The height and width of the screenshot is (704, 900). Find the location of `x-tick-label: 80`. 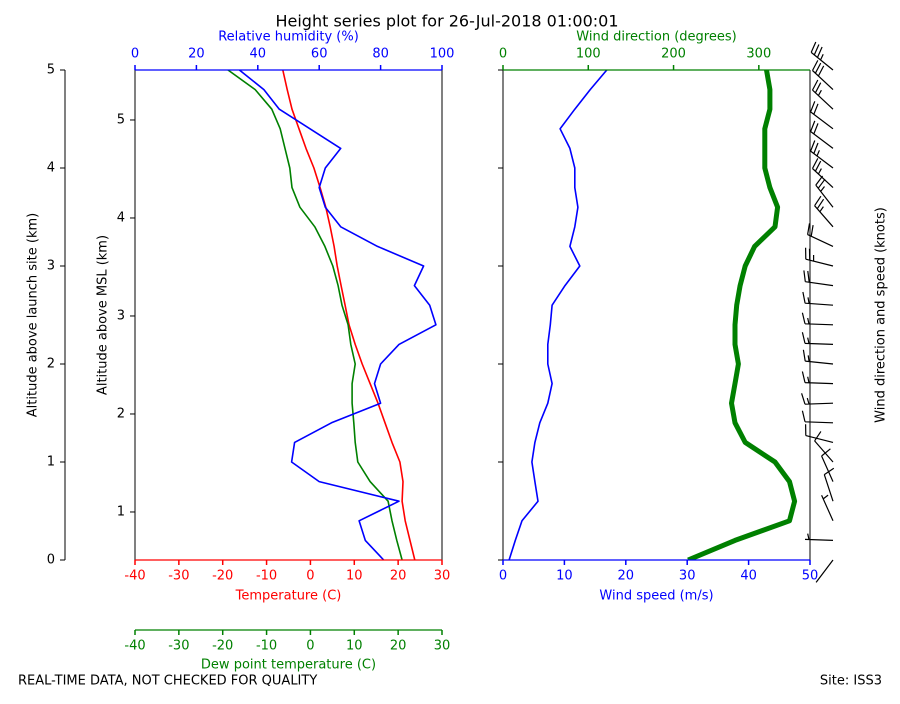

x-tick-label: 80 is located at coordinates (380, 54).